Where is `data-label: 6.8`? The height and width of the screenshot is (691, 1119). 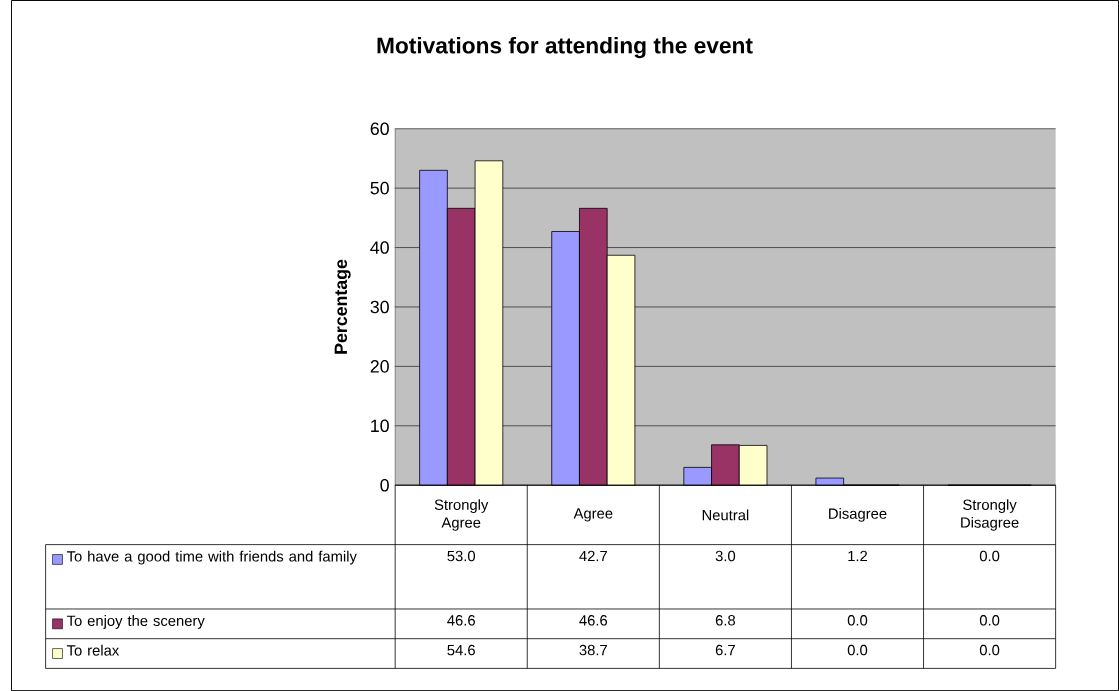
data-label: 6.8 is located at coordinates (725, 620).